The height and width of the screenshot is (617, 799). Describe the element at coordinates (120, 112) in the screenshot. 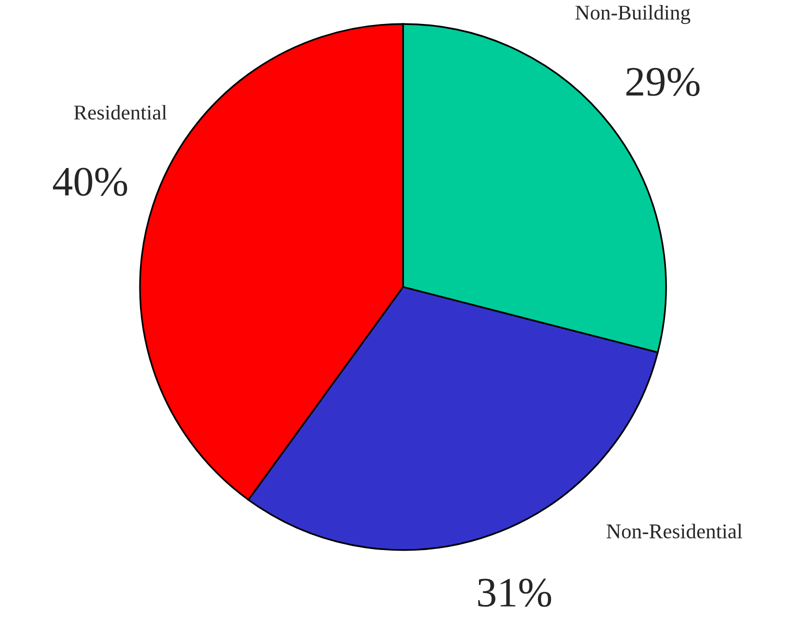

I see `slice-label: Residential` at that location.